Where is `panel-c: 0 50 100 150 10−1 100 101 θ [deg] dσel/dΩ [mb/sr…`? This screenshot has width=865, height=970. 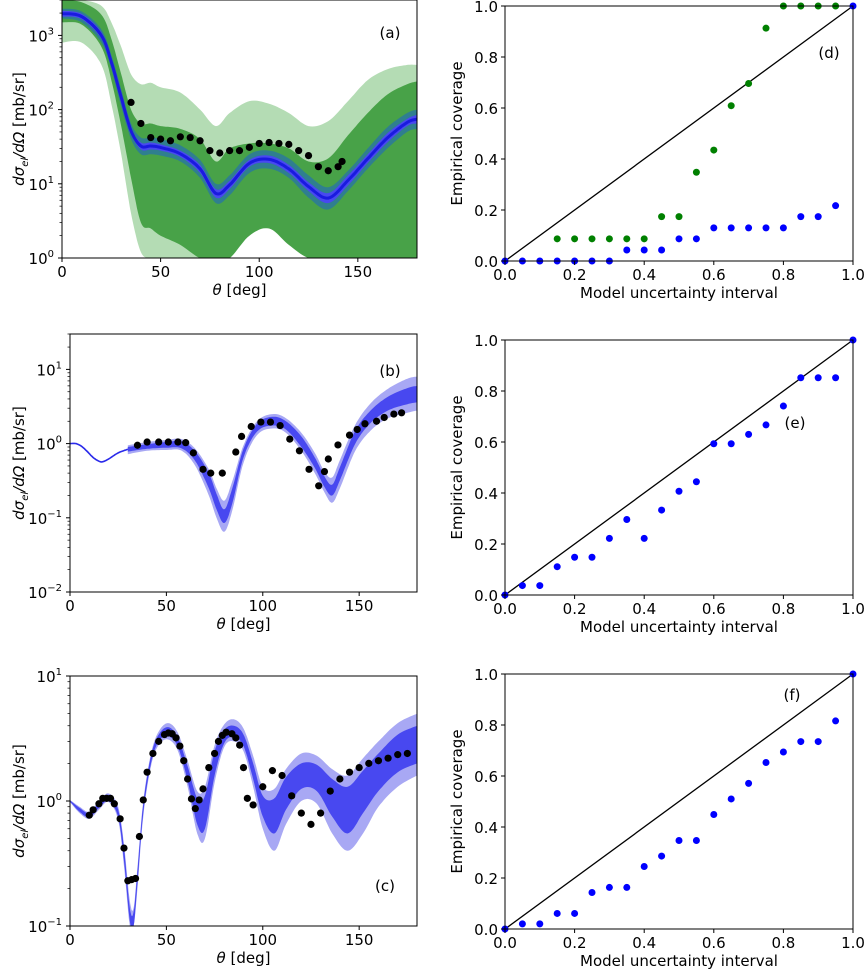
panel-c: 0 50 100 150 10−1 100 101 θ [deg] dσel/dΩ [mb/sr… is located at coordinates (214, 817).